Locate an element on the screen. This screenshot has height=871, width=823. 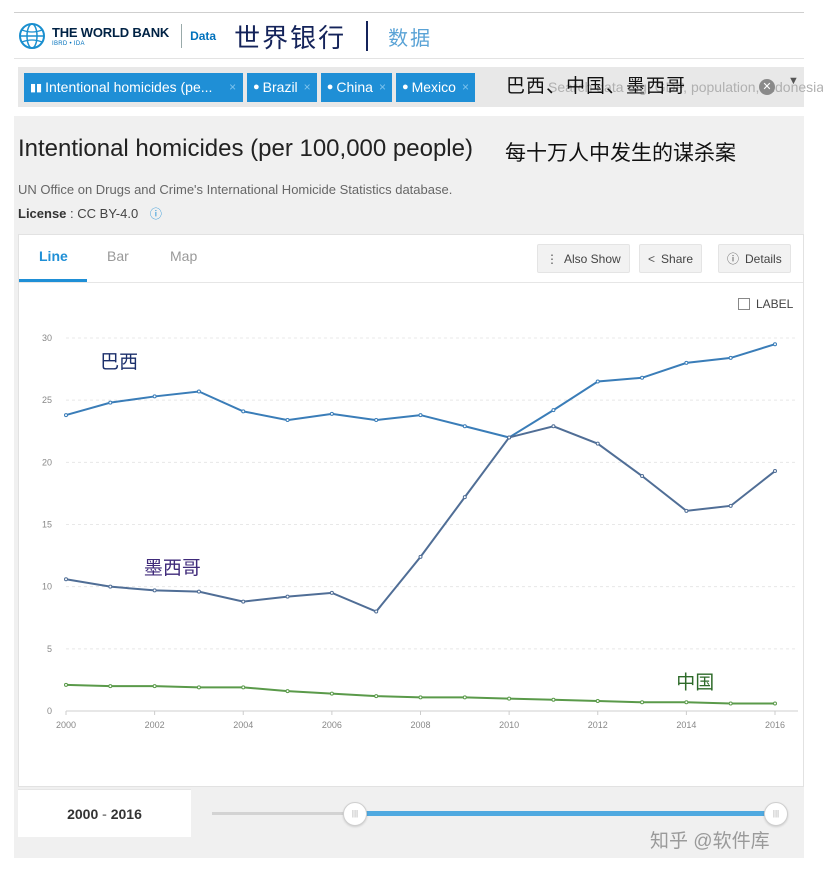
chip-mexico-label: Mexico is located at coordinates (433, 87).